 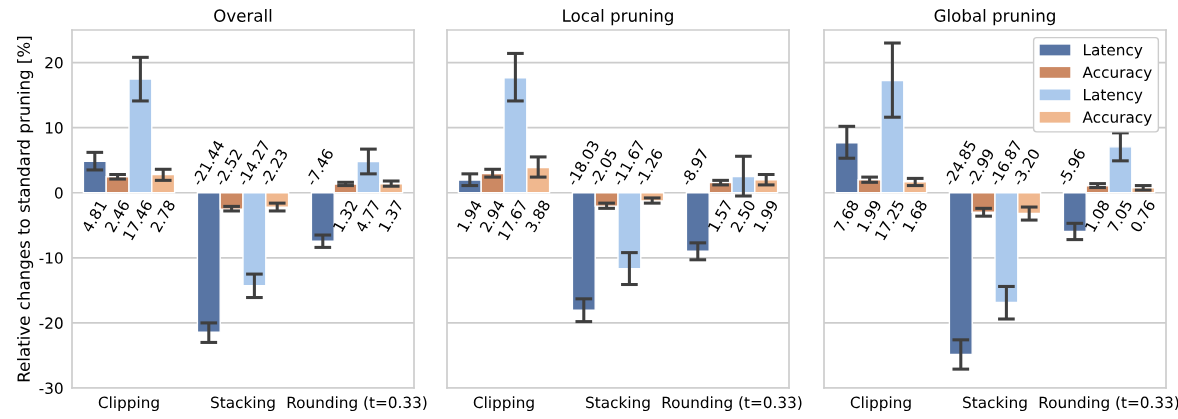 I want to click on y-tick-label: 0, so click(x=58, y=193).